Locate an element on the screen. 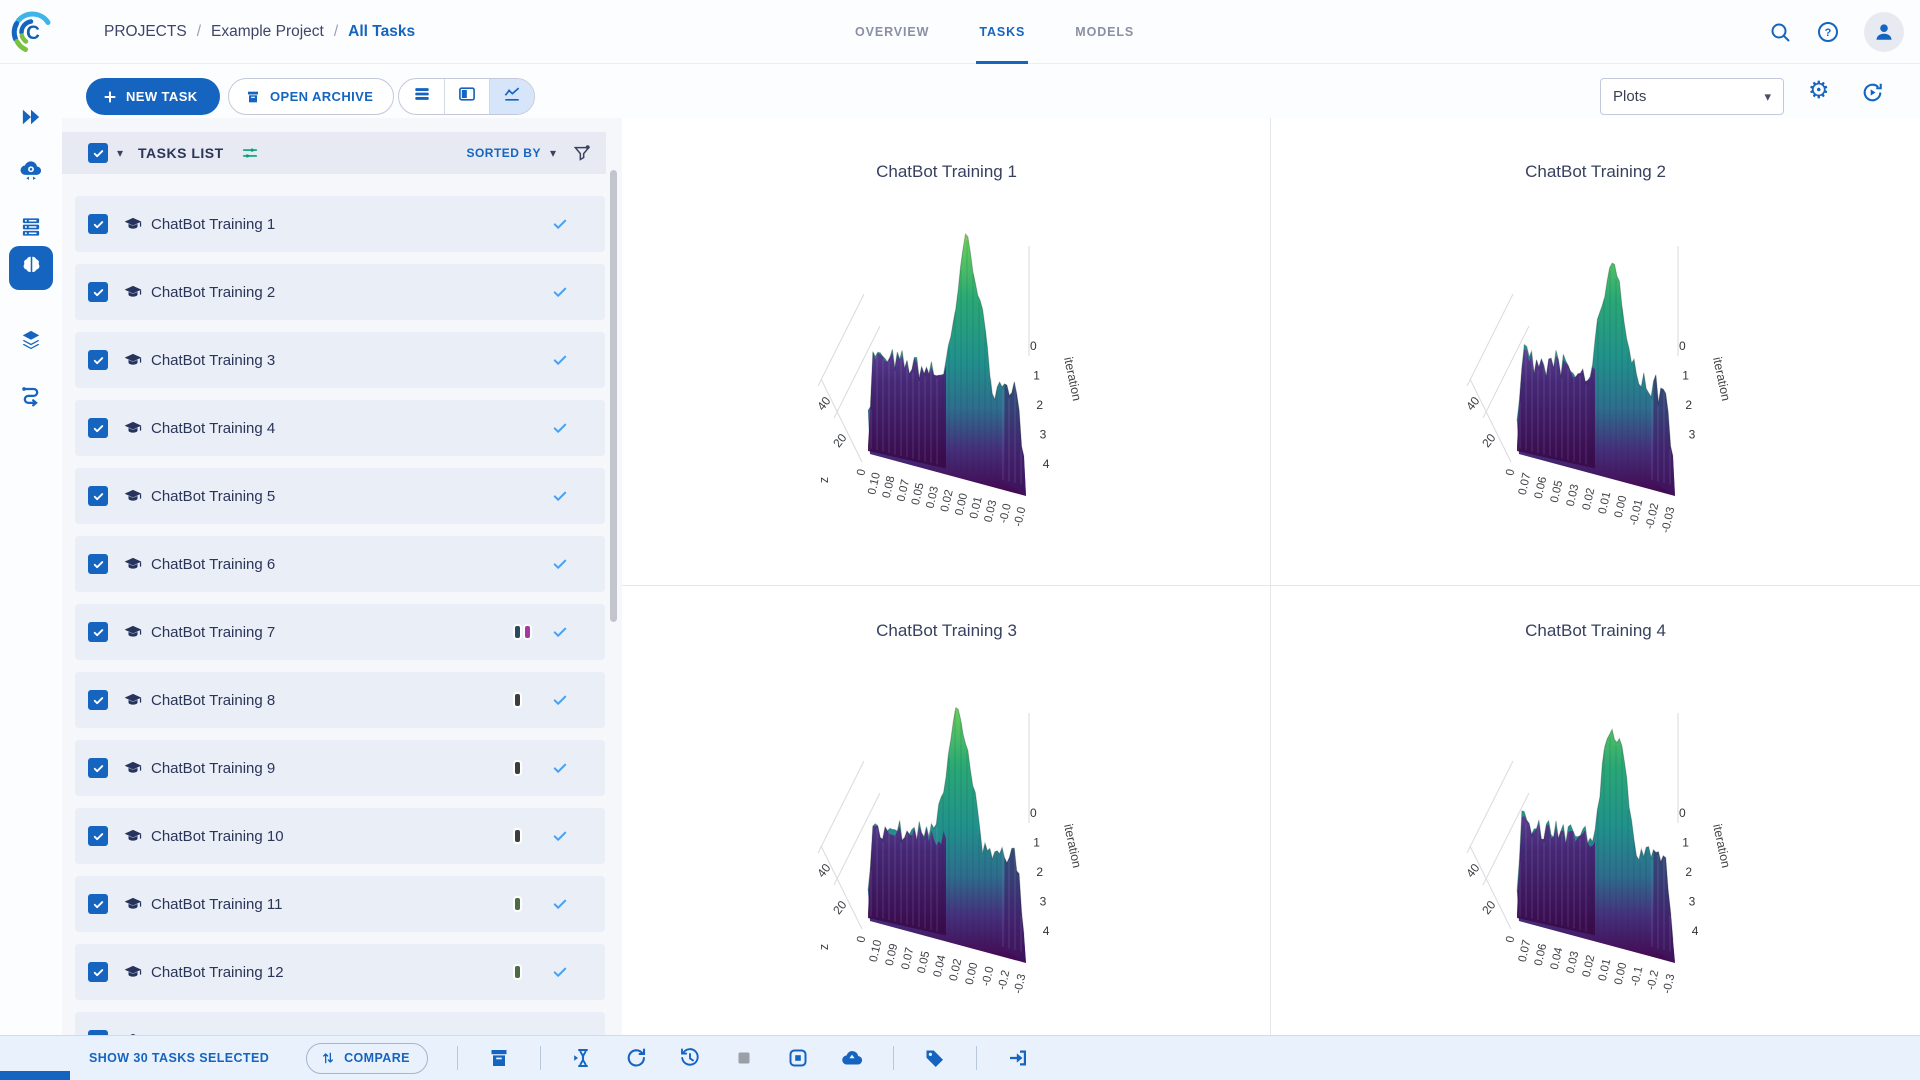 This screenshot has height=1080, width=1920. sidebar-collapse-strip is located at coordinates (35, 1075).